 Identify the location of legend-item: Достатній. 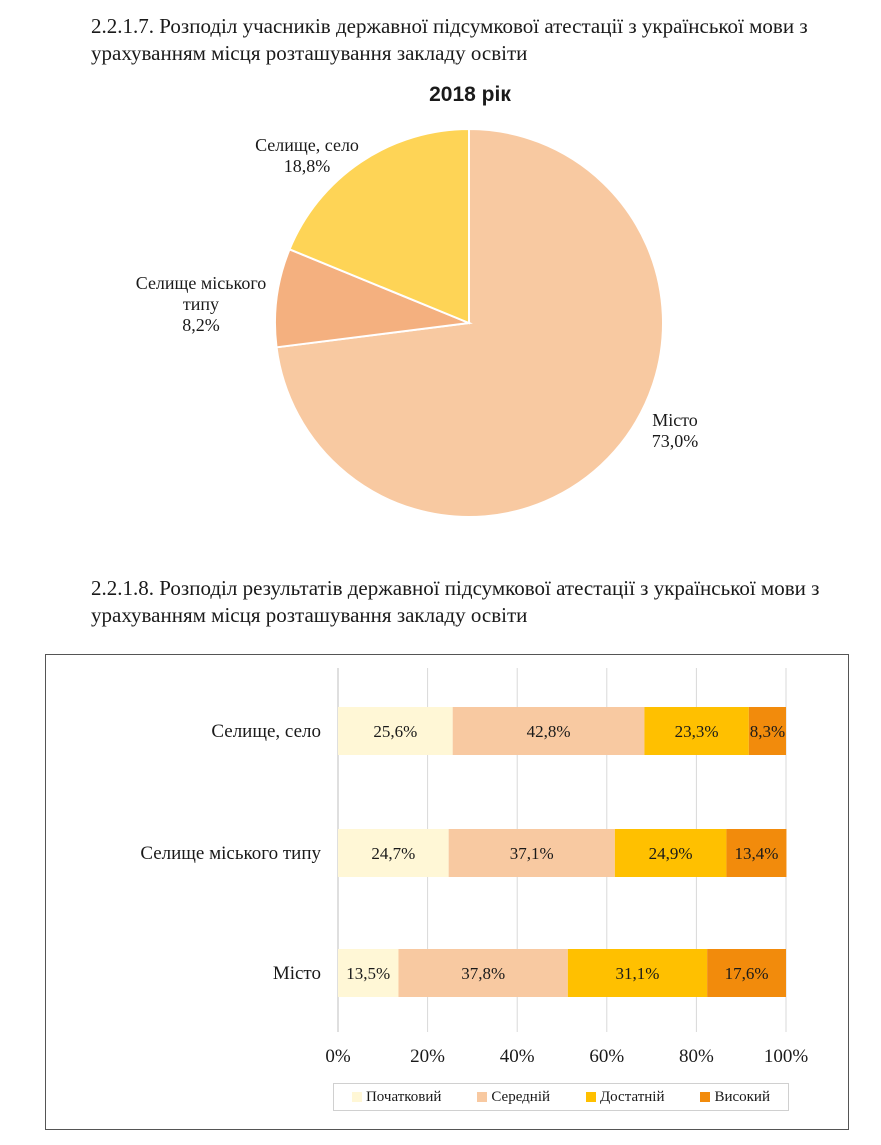
(625, 1097).